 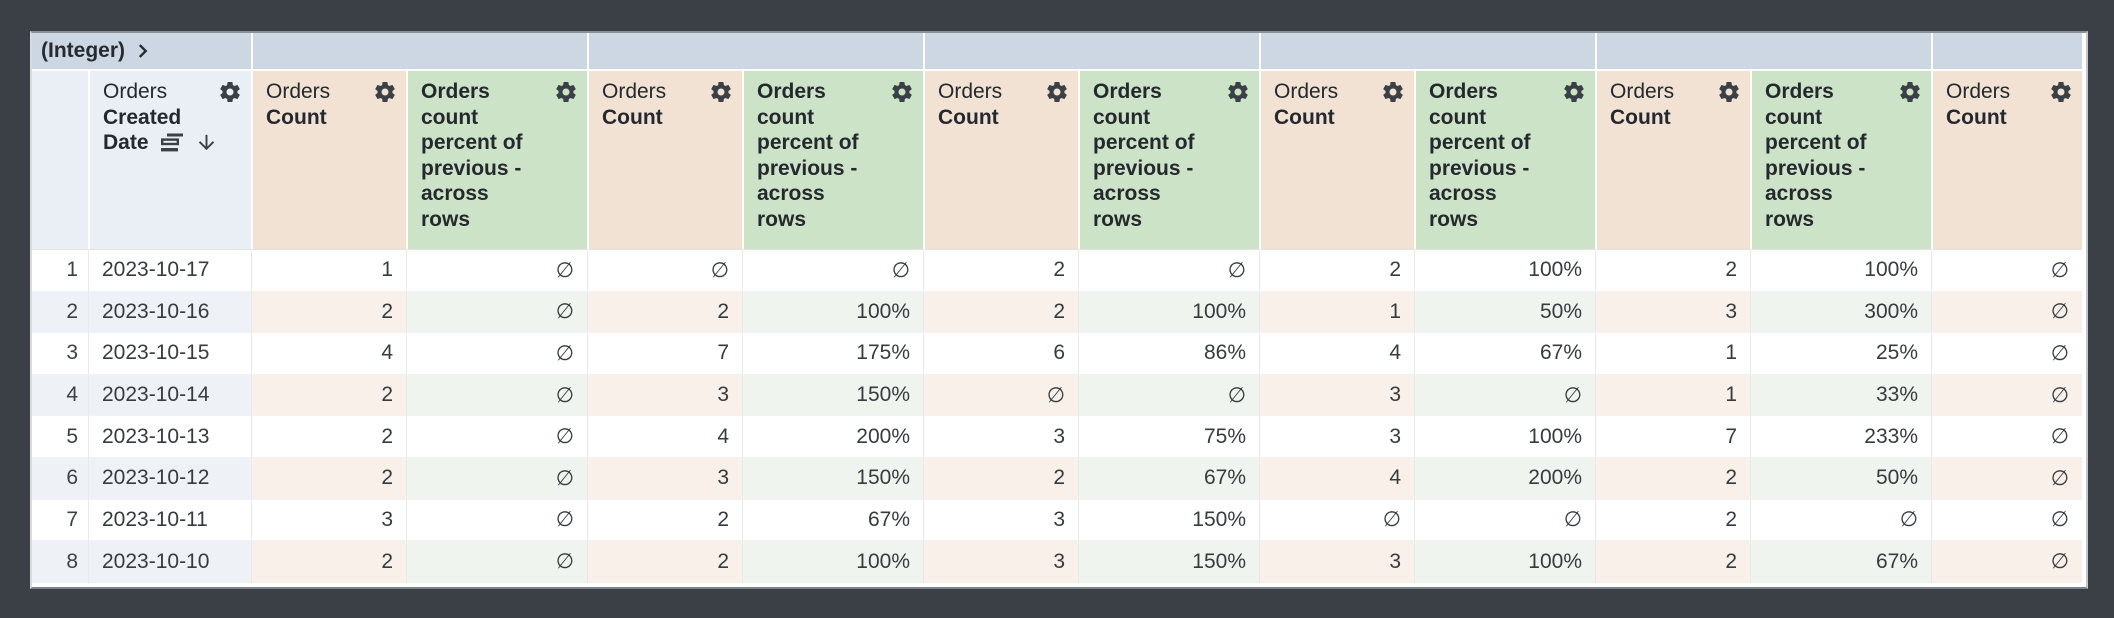 What do you see at coordinates (1000, 354) in the screenshot?
I see `cell-orders-count: 6` at bounding box center [1000, 354].